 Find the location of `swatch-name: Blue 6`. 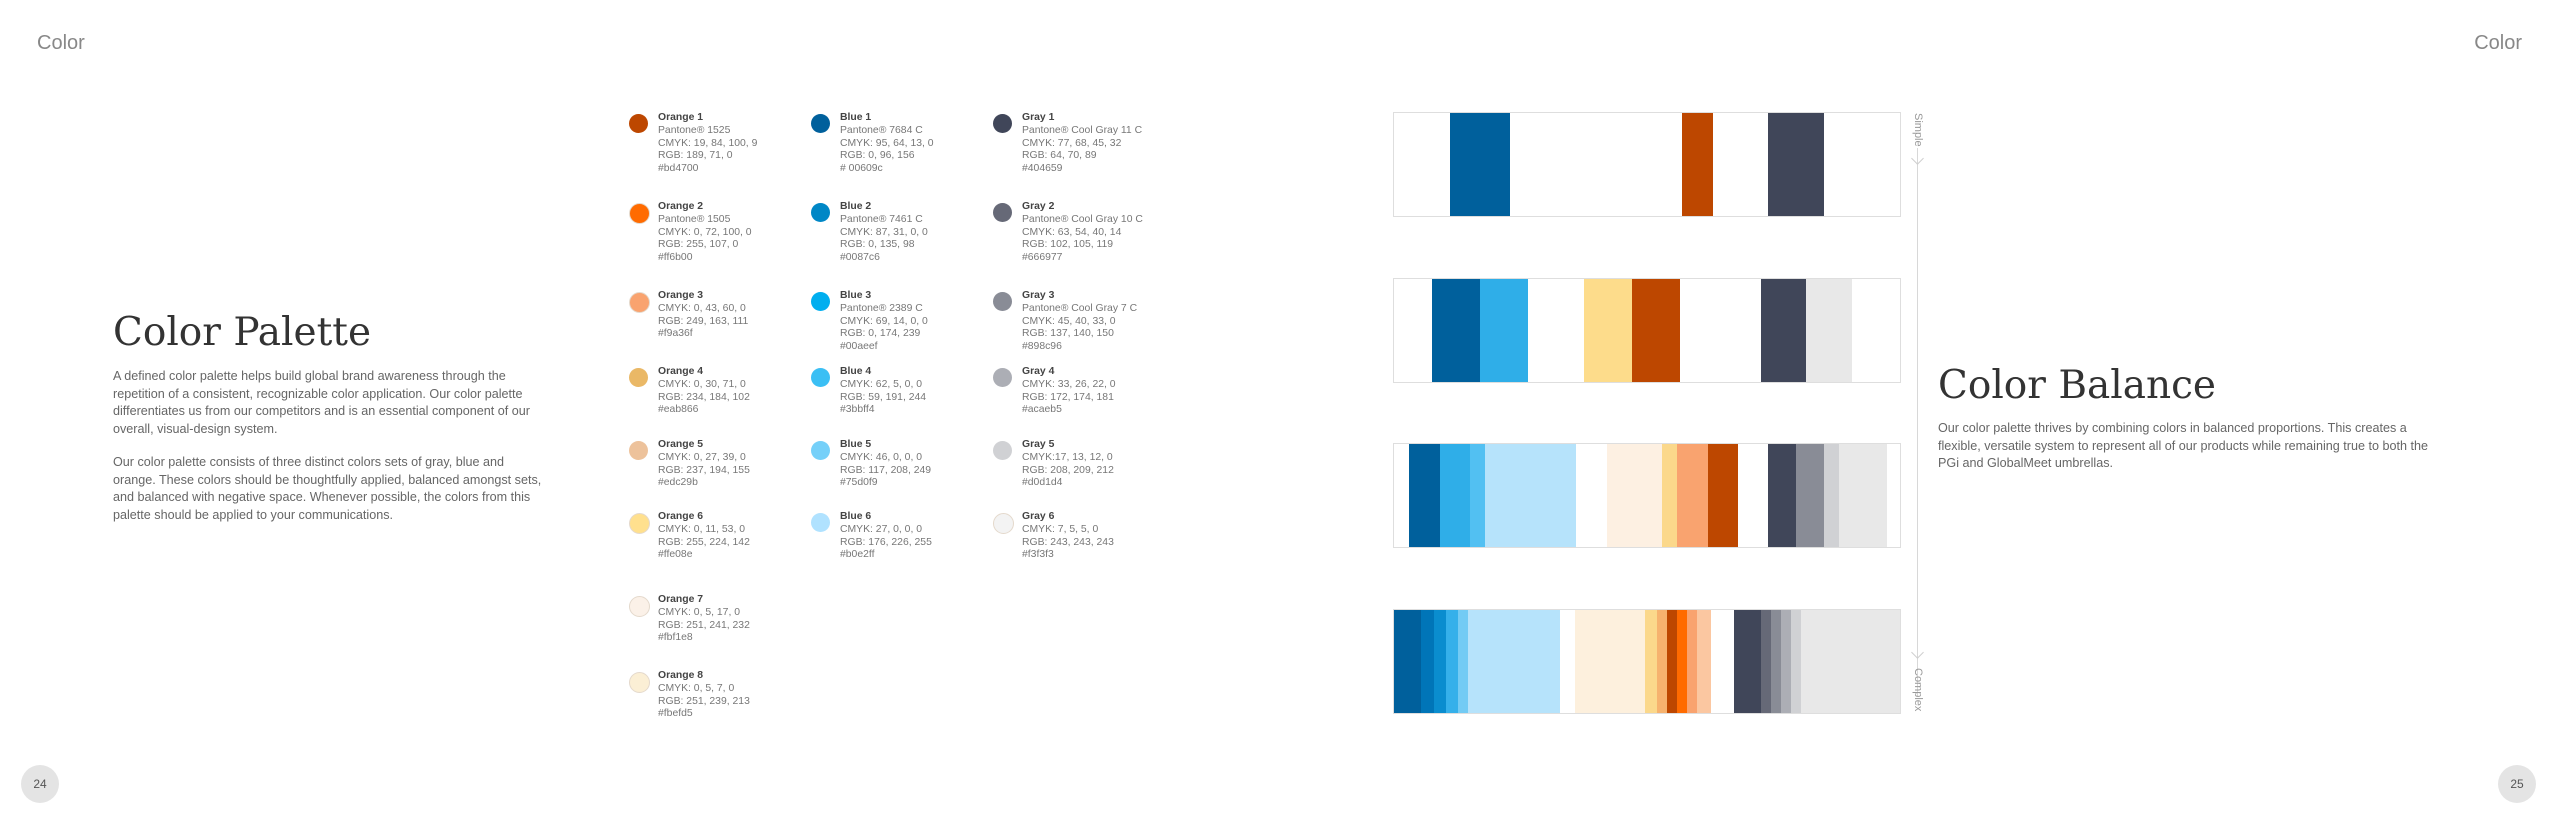

swatch-name: Blue 6 is located at coordinates (856, 516).